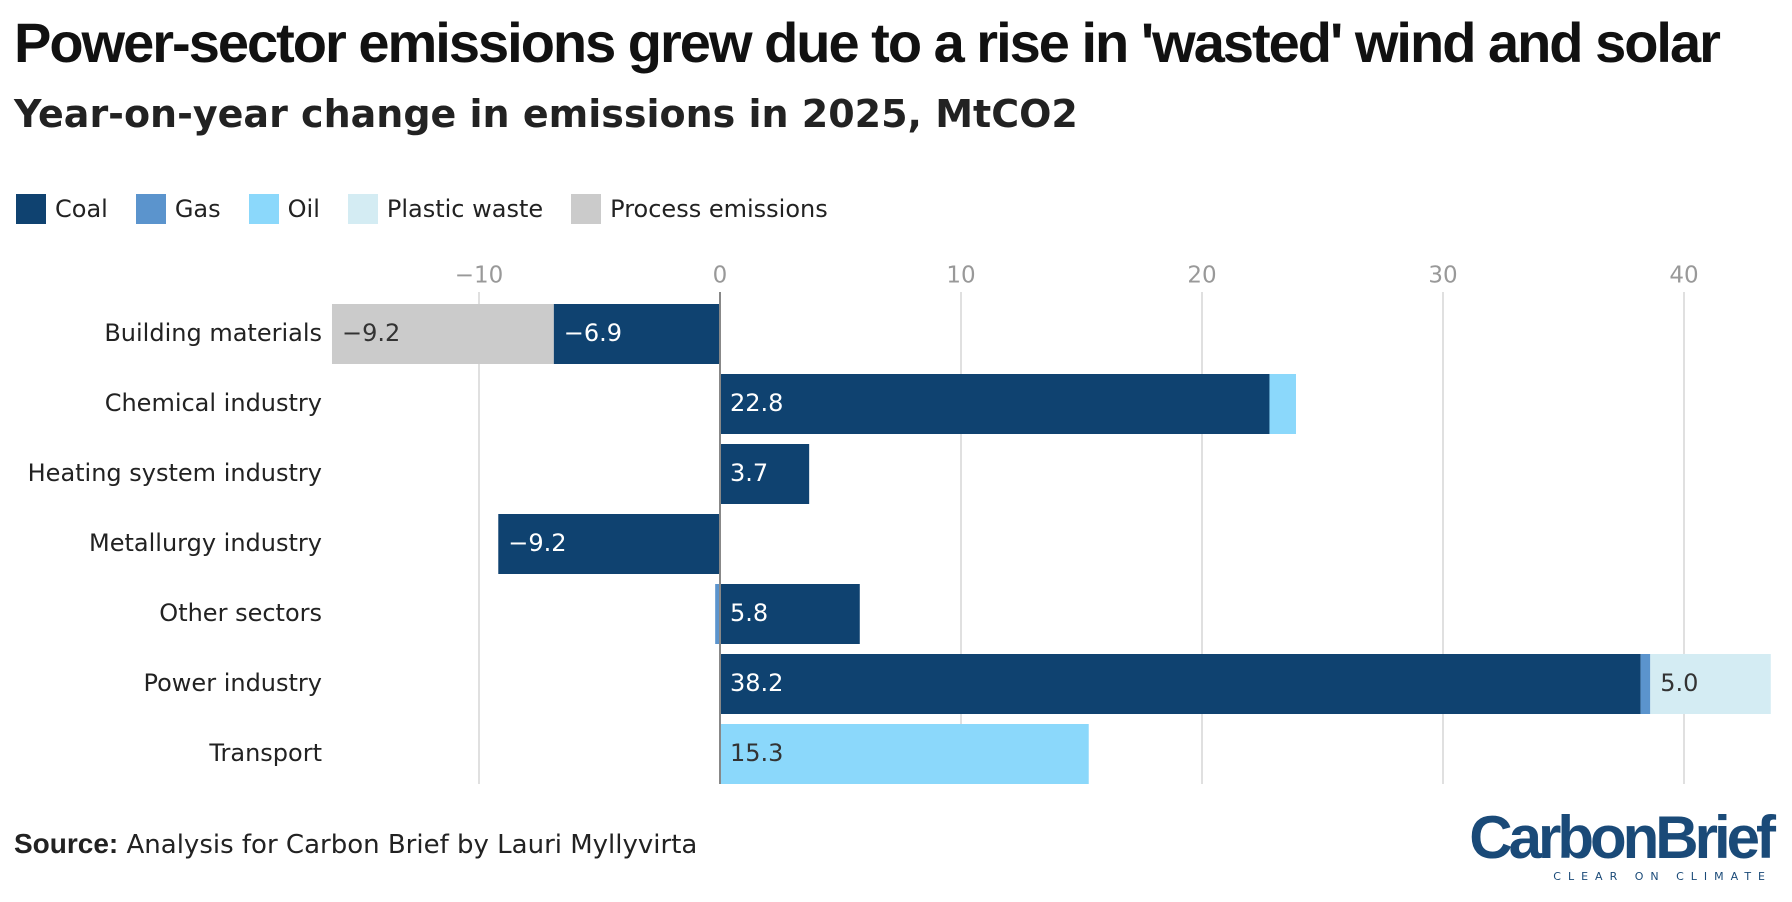 The image size is (1792, 902). I want to click on bar-heating-system-industry-coal, so click(765, 474).